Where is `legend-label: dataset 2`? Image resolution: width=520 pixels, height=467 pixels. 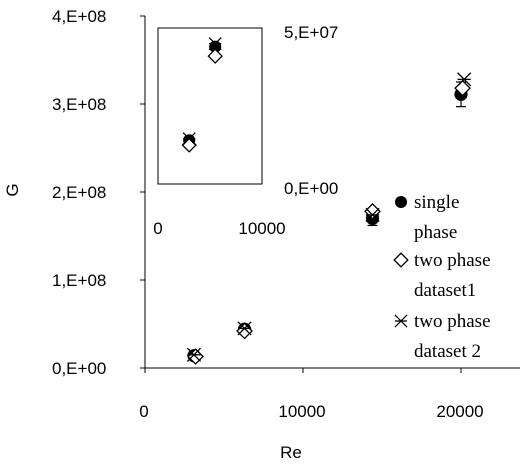 legend-label: dataset 2 is located at coordinates (447, 351).